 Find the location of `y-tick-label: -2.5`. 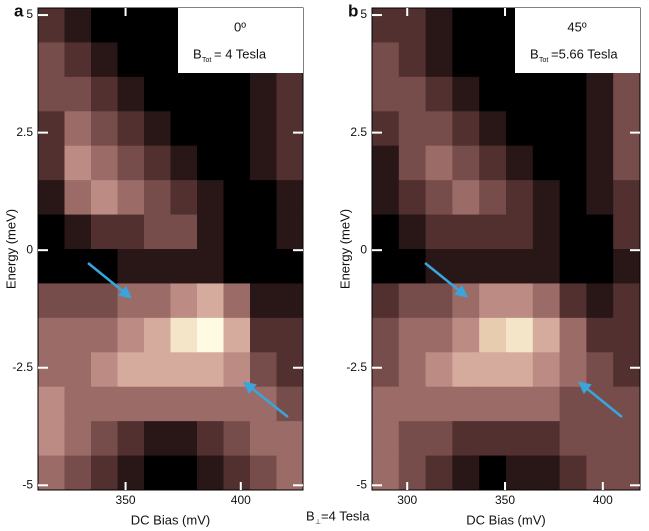

y-tick-label: -2.5 is located at coordinates (356, 367).